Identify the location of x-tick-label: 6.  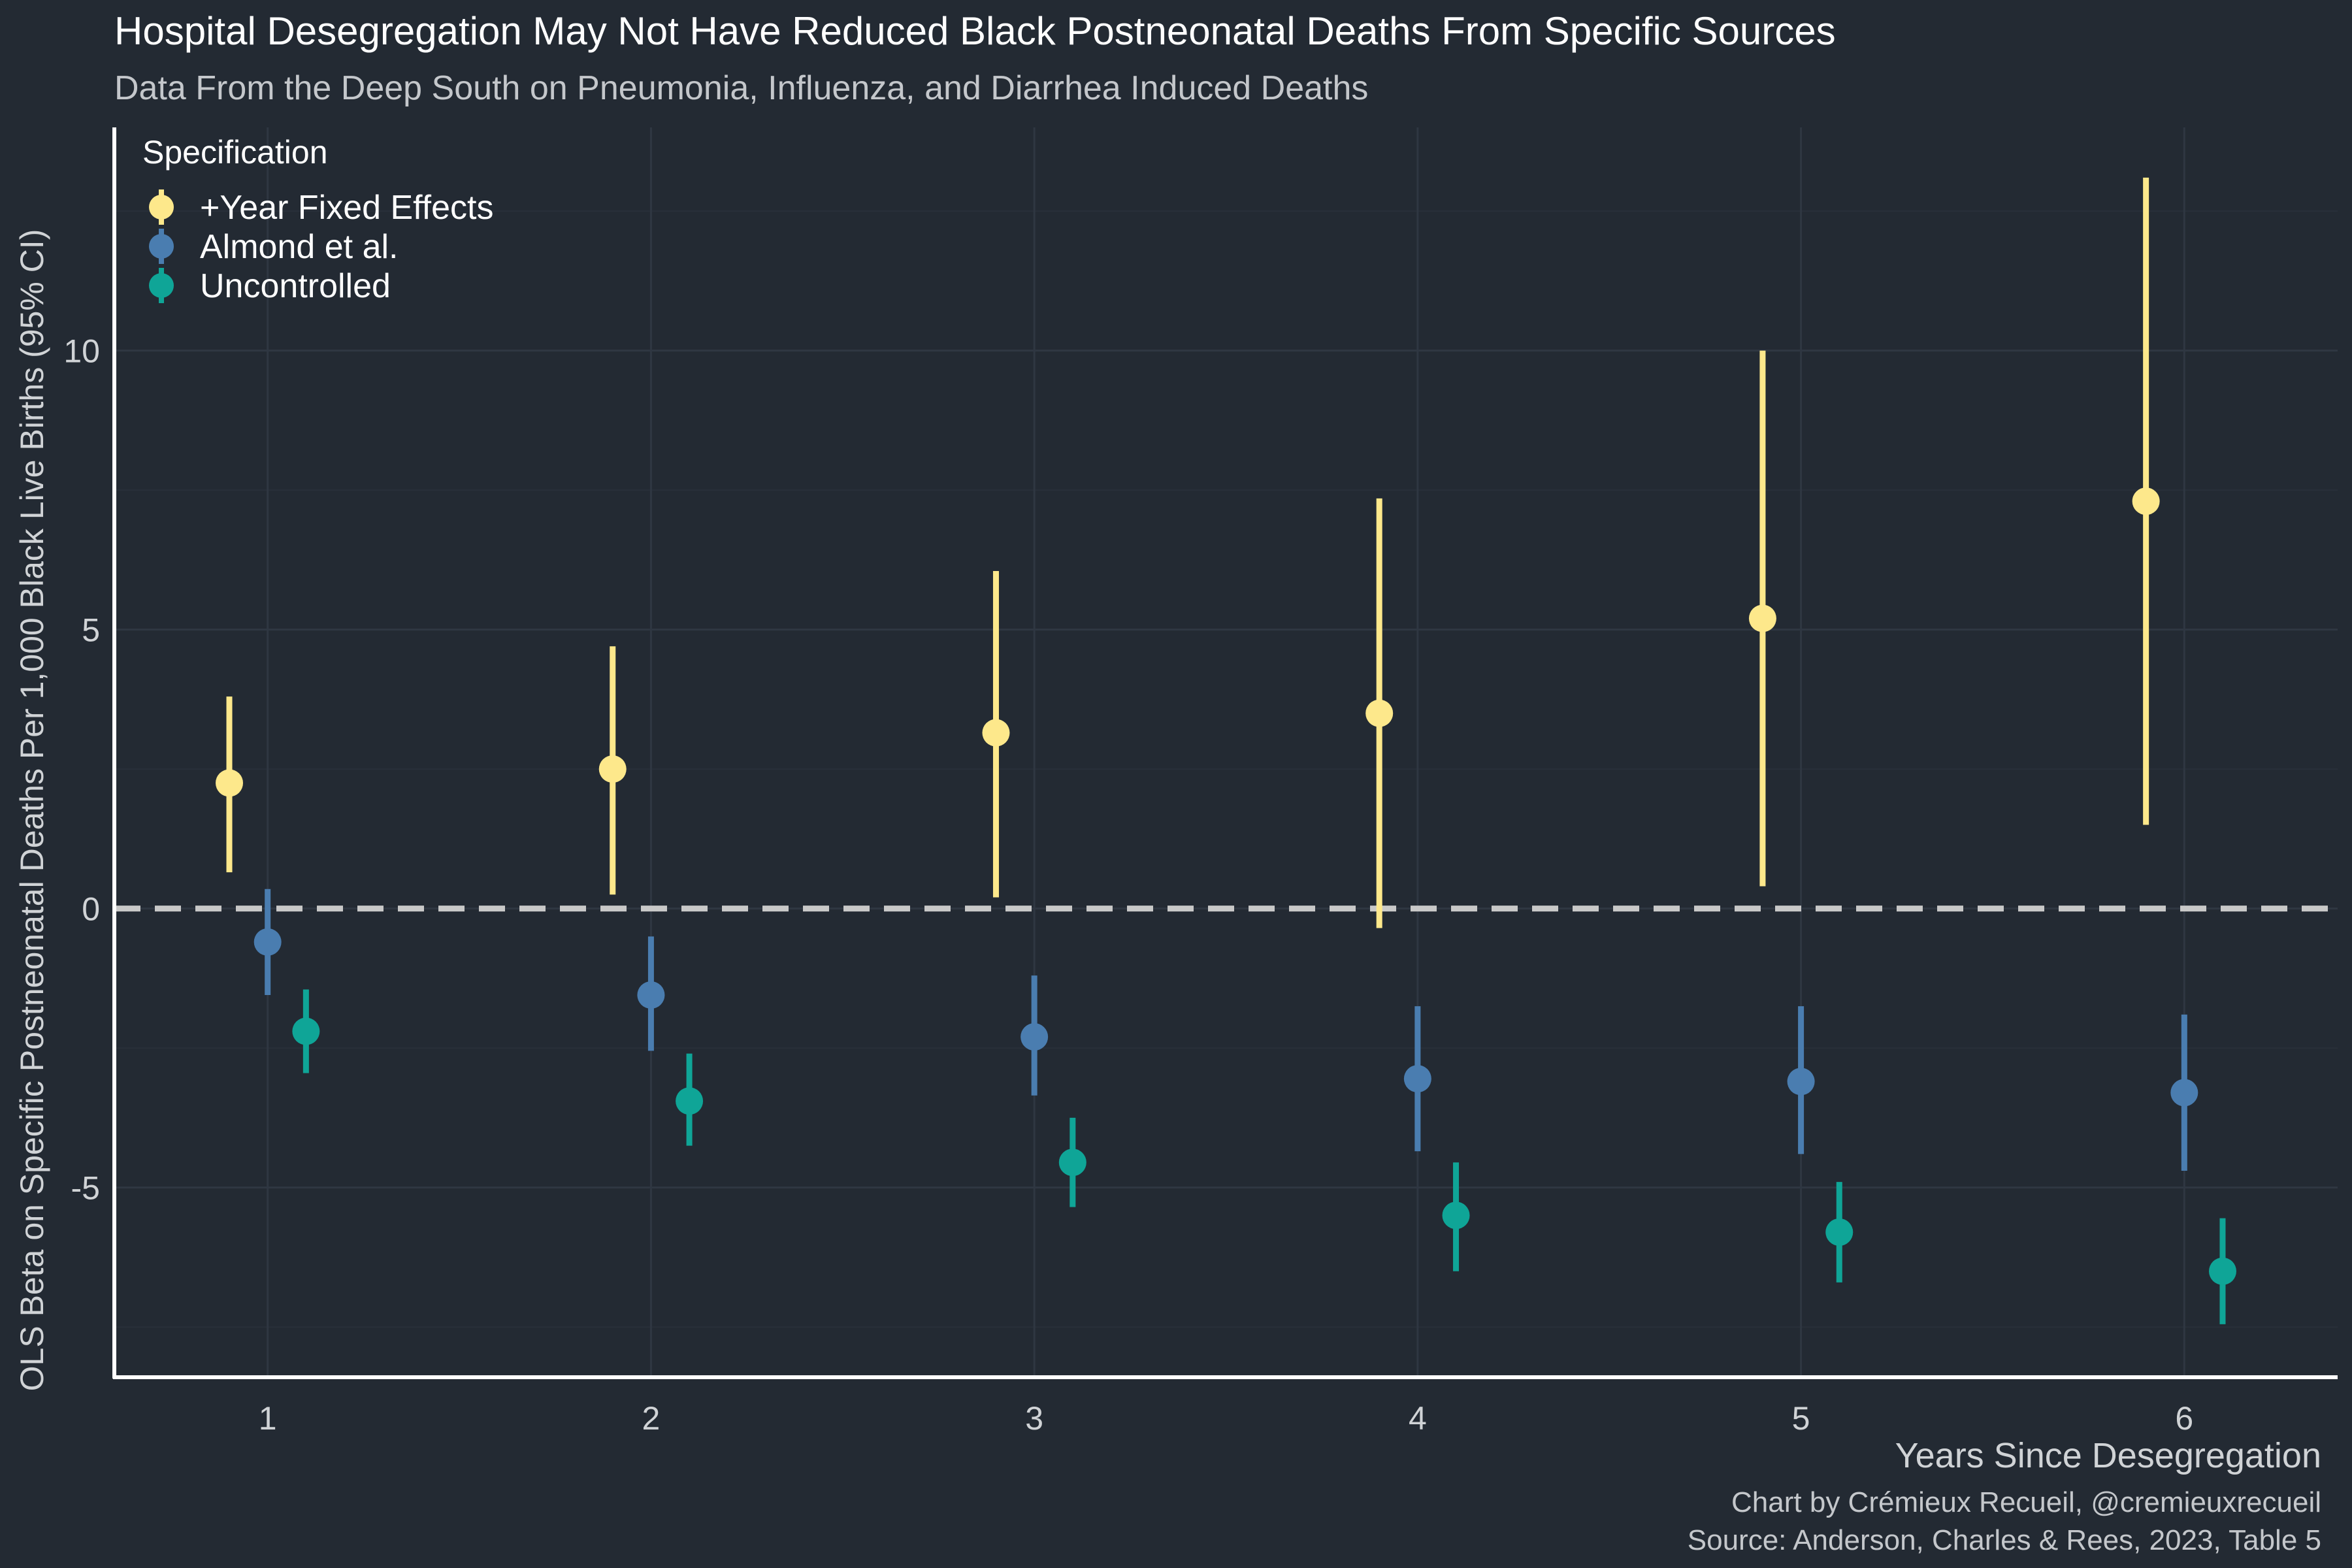
(2184, 1418).